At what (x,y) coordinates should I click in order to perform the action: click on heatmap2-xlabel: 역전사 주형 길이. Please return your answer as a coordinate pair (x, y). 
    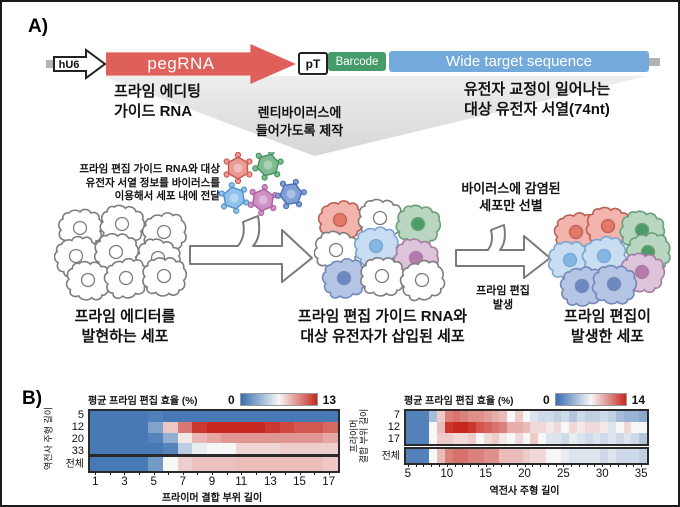
    Looking at the image, I should click on (524, 491).